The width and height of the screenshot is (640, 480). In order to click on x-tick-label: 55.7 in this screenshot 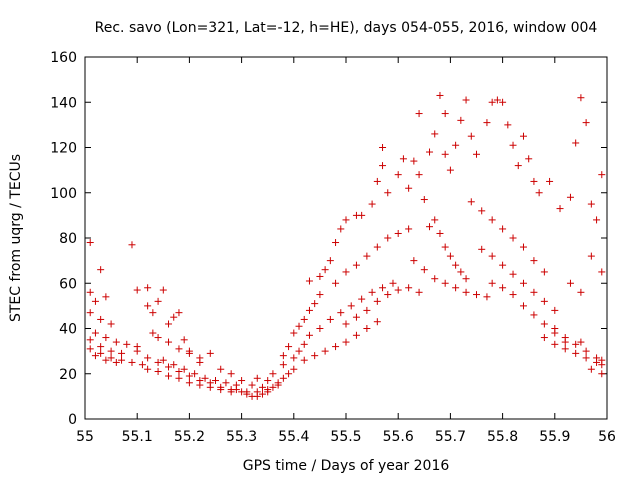, I will do `click(450, 437)`.